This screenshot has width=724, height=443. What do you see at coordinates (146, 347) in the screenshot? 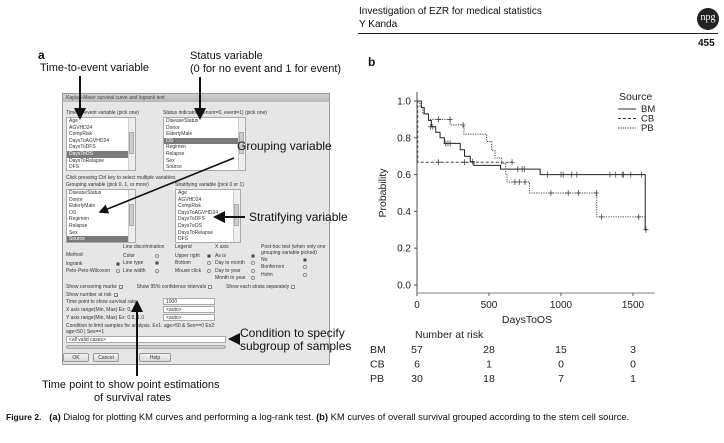
I see `condition-scrollbar` at bounding box center [146, 347].